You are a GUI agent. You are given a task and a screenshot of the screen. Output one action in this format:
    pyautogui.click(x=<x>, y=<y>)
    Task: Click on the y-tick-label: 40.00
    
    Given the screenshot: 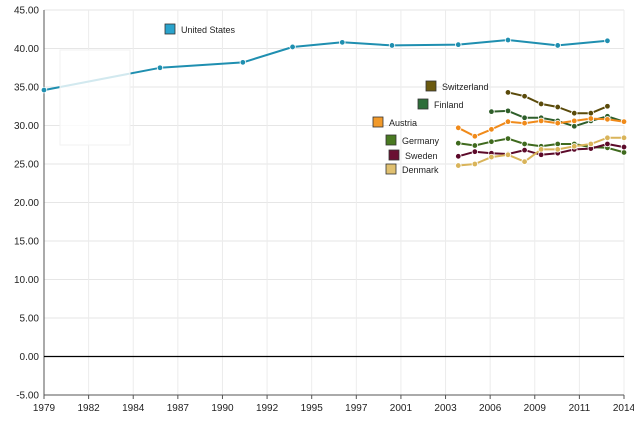 What is the action you would take?
    pyautogui.click(x=26, y=49)
    